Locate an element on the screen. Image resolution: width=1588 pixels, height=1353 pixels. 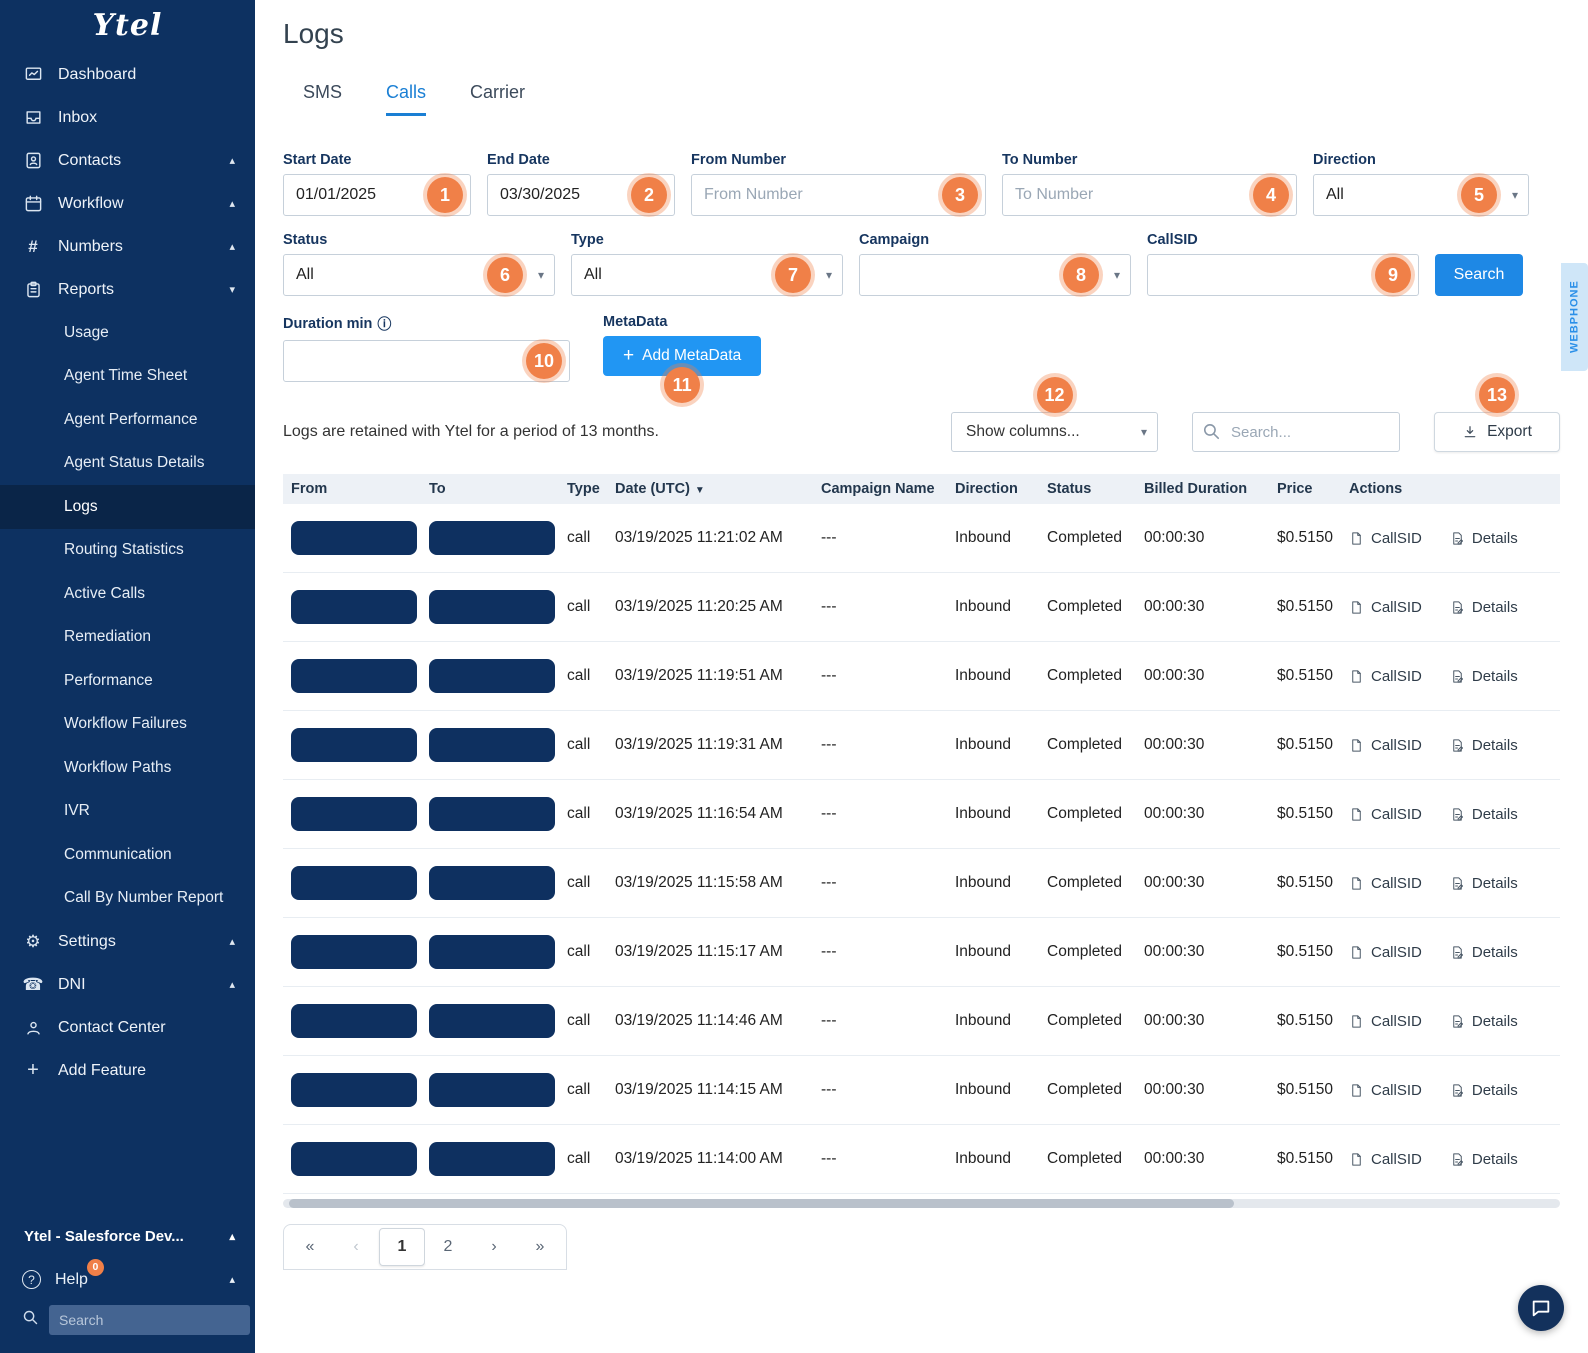
sidebar-item-settings: ⚙ Settings ▴ is located at coordinates (127, 941).